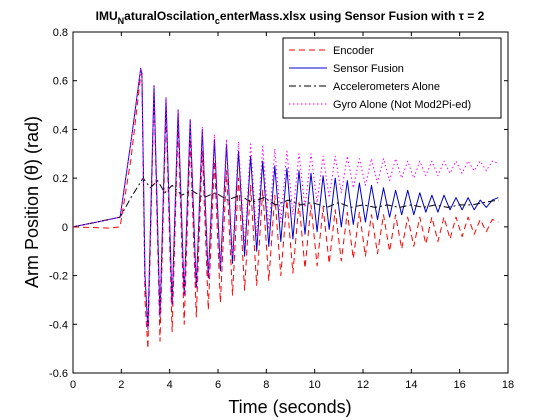 This screenshot has height=420, width=560. I want to click on y-tick-label: 0.2, so click(60, 179).